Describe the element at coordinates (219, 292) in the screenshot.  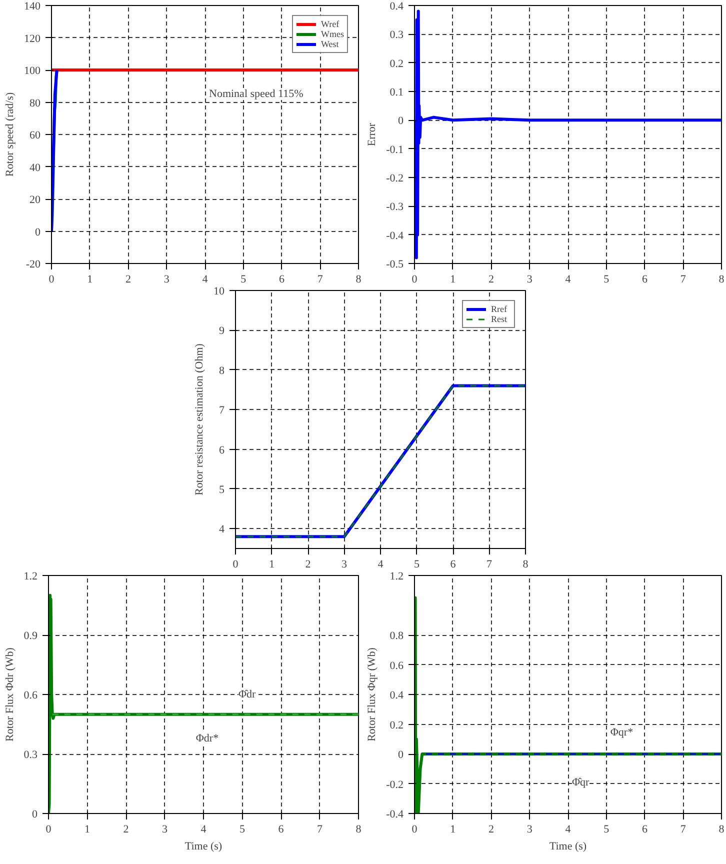
I see `y-tick-label: 10` at that location.